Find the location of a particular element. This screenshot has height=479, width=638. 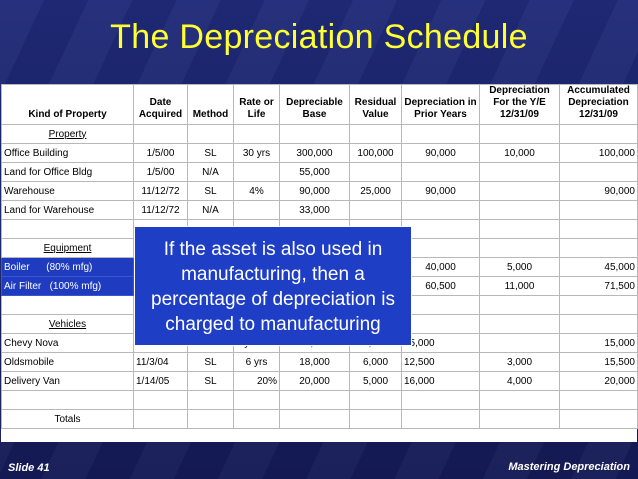

cell-residual: 6,000 is located at coordinates (375, 362).